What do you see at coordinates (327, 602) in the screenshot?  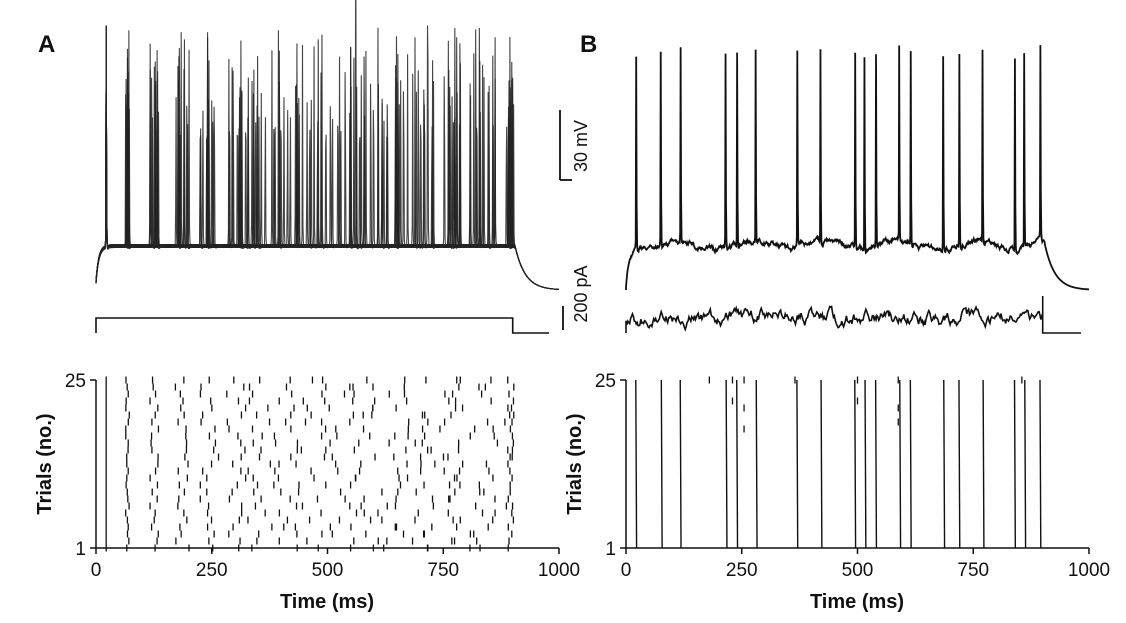 I see `panel-a-x-axis-title: Time (ms)` at bounding box center [327, 602].